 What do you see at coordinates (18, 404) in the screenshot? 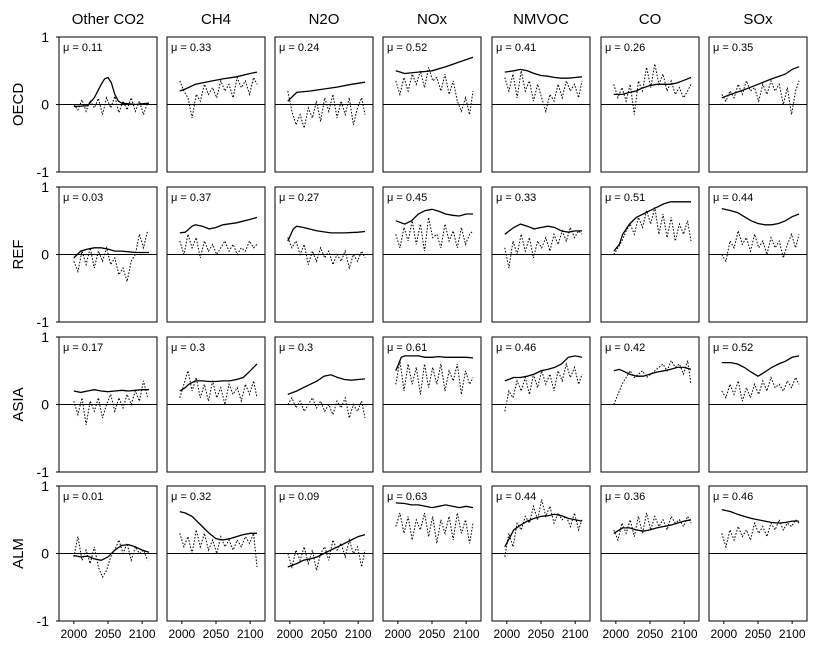
I see `row-label: ASIA` at bounding box center [18, 404].